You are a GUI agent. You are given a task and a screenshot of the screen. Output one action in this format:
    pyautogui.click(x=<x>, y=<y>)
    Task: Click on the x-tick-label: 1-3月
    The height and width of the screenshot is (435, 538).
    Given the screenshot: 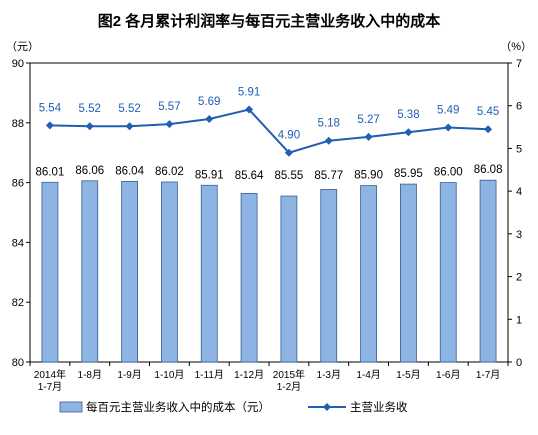 What is the action you would take?
    pyautogui.click(x=329, y=375)
    